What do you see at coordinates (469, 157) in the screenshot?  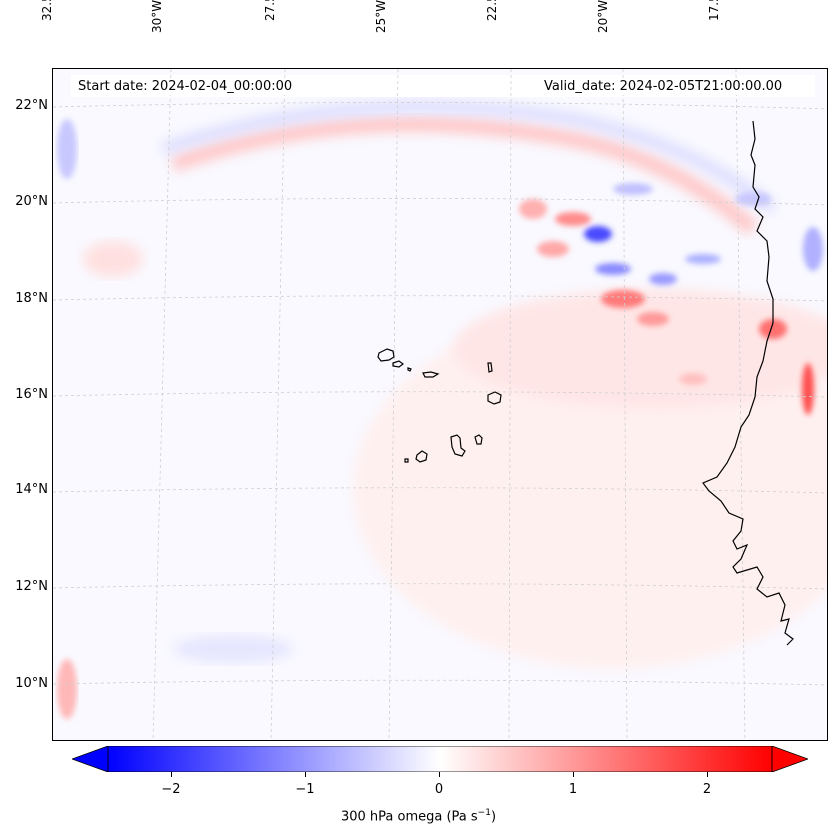 I see `field-arc-negative` at bounding box center [469, 157].